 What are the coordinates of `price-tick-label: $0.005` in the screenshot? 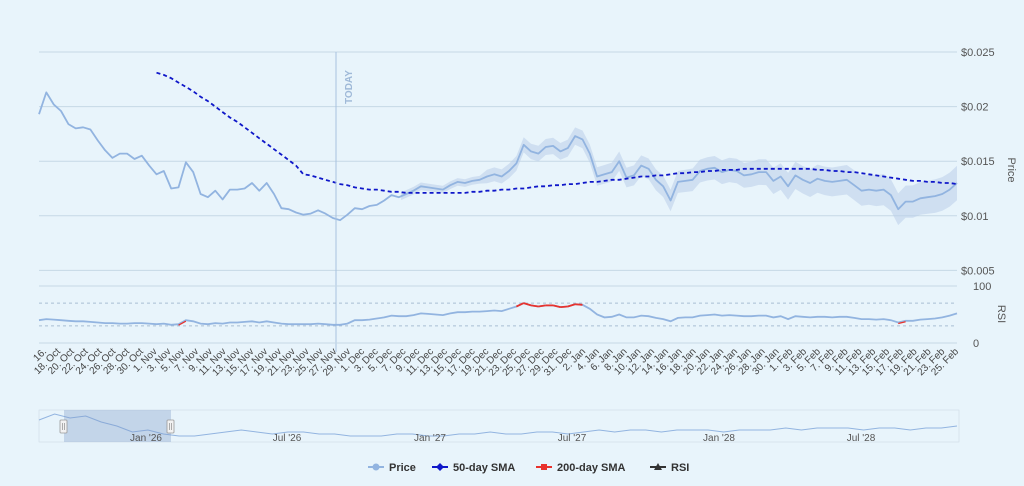 It's located at (978, 271).